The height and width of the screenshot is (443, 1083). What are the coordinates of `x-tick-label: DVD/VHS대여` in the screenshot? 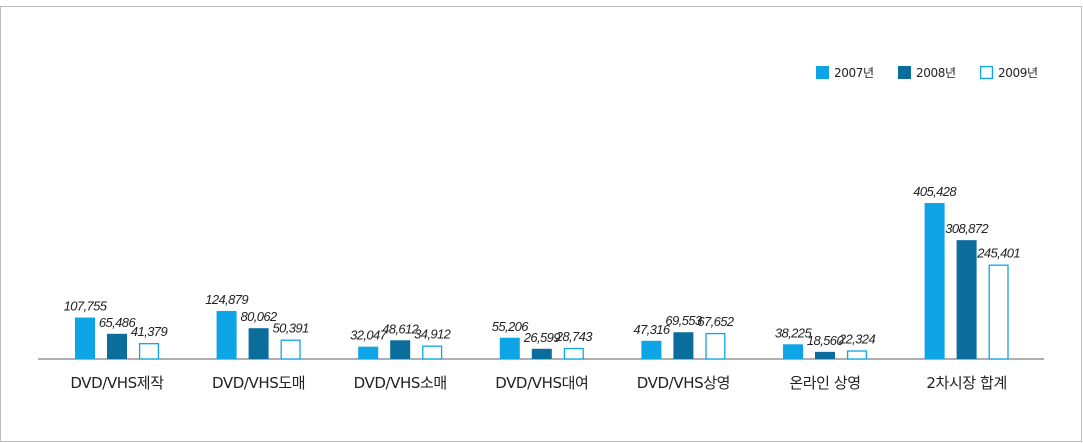 It's located at (541, 383).